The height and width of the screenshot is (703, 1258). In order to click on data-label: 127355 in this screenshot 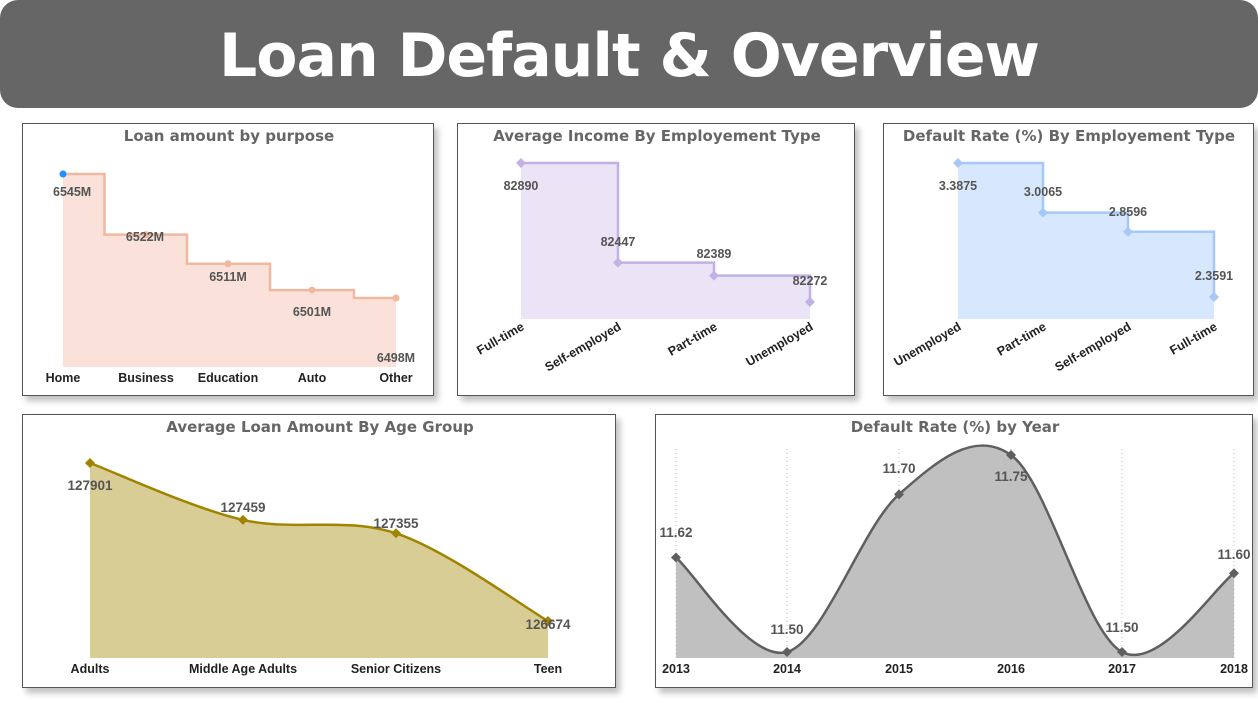, I will do `click(396, 523)`.